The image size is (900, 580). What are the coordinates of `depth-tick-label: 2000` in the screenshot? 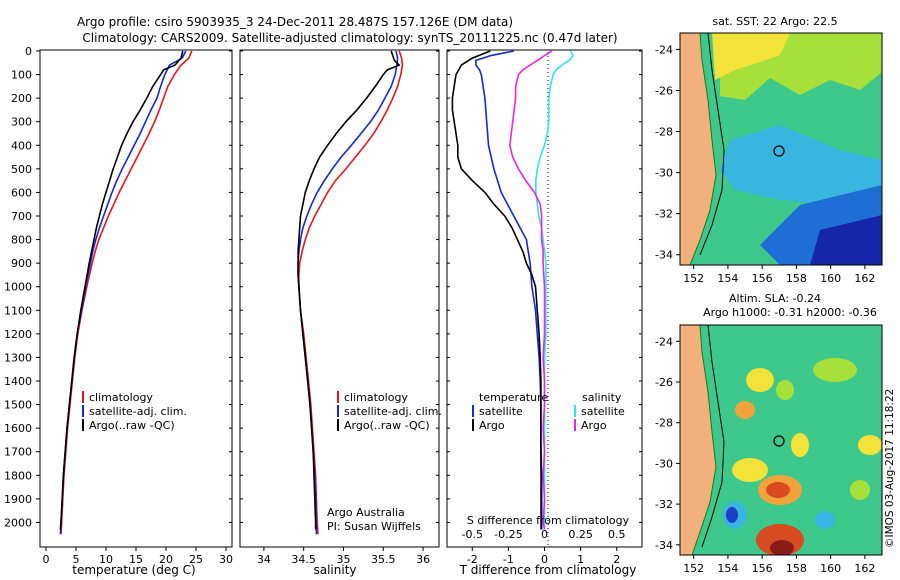 It's located at (18, 522).